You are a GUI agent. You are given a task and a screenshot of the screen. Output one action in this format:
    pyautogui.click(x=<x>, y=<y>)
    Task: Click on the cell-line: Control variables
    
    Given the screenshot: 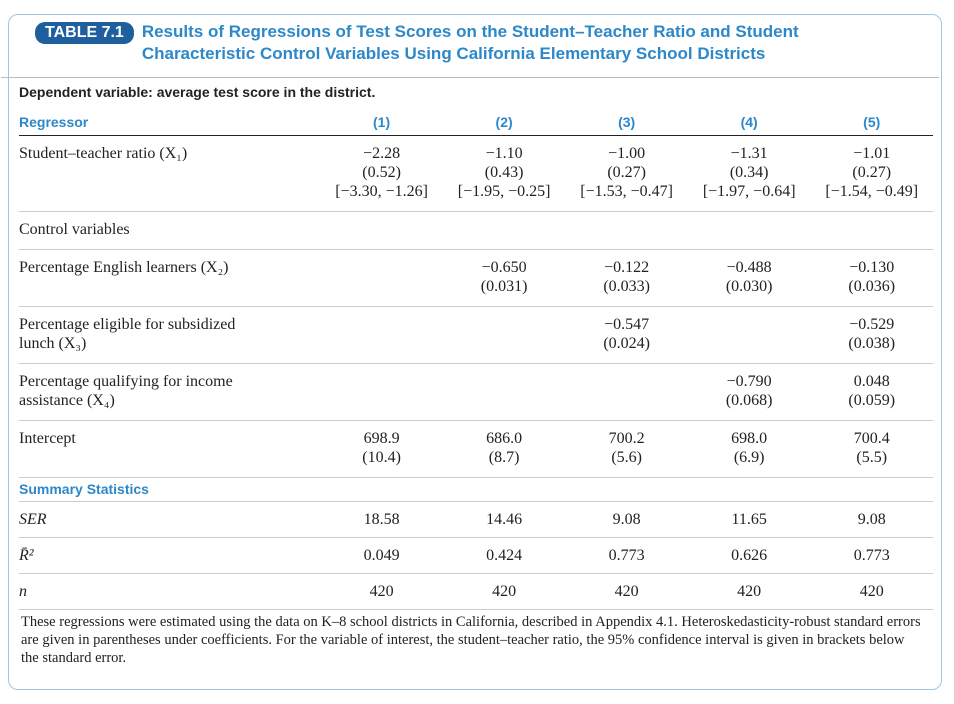 What is the action you would take?
    pyautogui.click(x=74, y=229)
    